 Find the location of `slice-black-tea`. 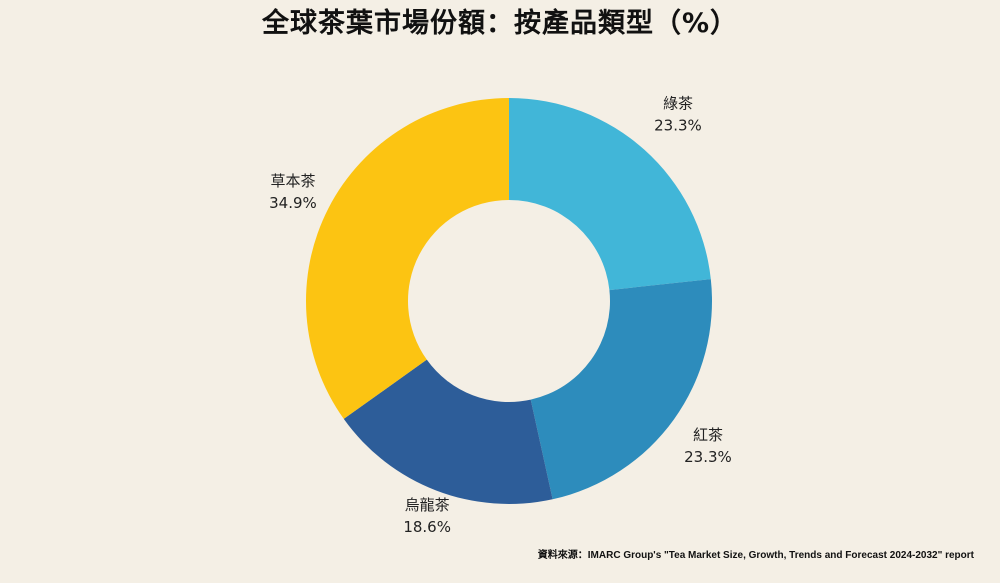

slice-black-tea is located at coordinates (621, 389).